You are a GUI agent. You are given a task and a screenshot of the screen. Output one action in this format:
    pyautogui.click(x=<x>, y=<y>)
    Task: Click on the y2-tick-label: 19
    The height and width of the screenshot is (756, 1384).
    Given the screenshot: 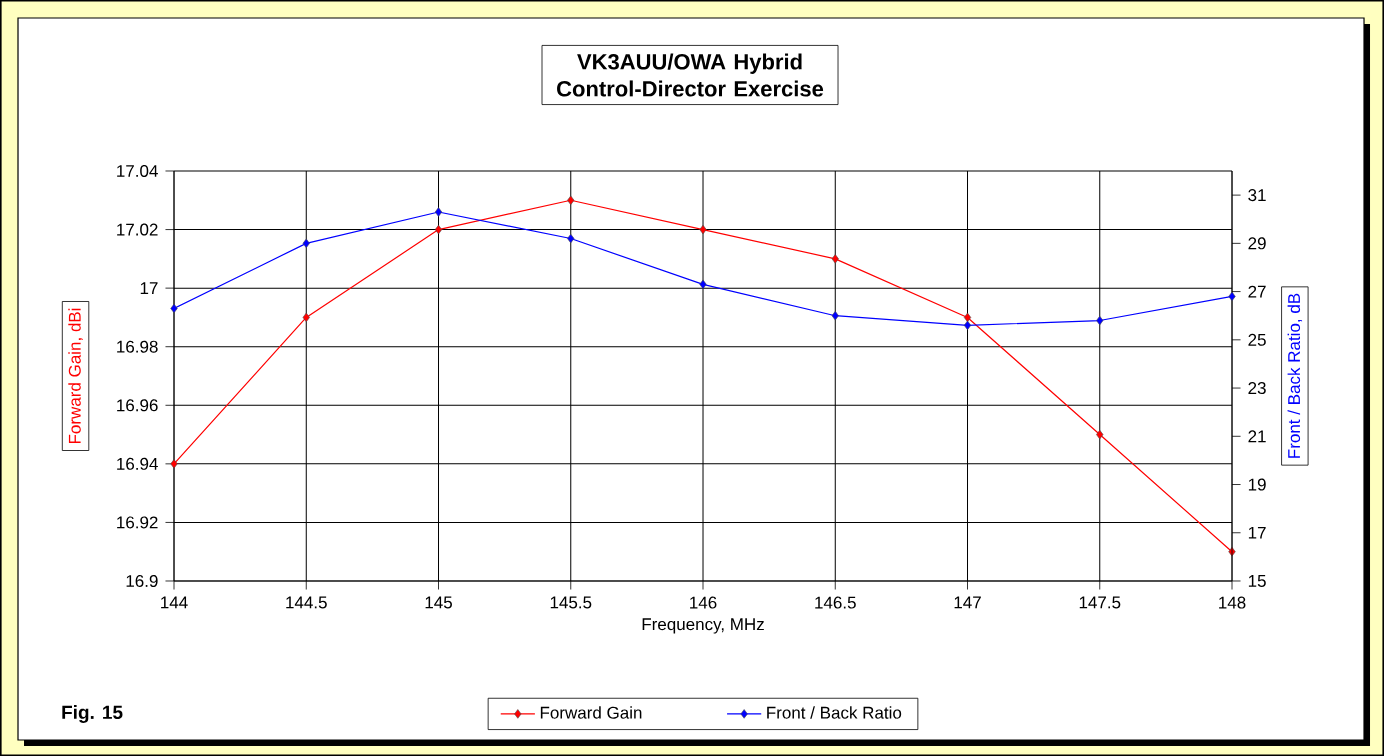 What is the action you would take?
    pyautogui.click(x=1257, y=484)
    